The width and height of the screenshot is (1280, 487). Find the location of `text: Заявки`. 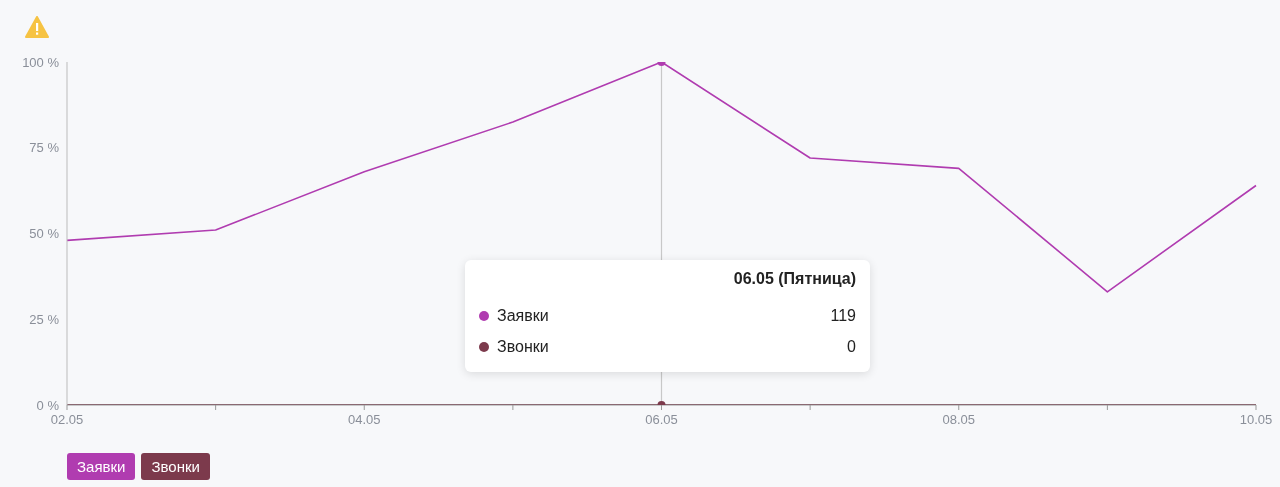

text: Заявки is located at coordinates (101, 466).